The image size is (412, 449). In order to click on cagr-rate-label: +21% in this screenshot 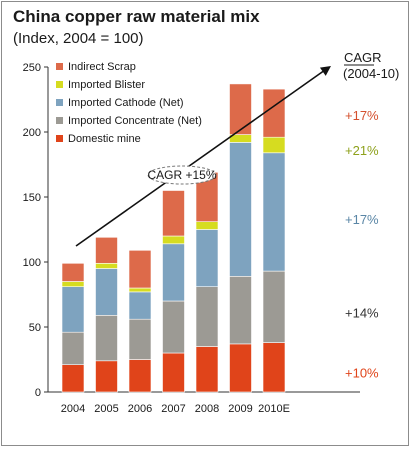, I will do `click(362, 150)`.